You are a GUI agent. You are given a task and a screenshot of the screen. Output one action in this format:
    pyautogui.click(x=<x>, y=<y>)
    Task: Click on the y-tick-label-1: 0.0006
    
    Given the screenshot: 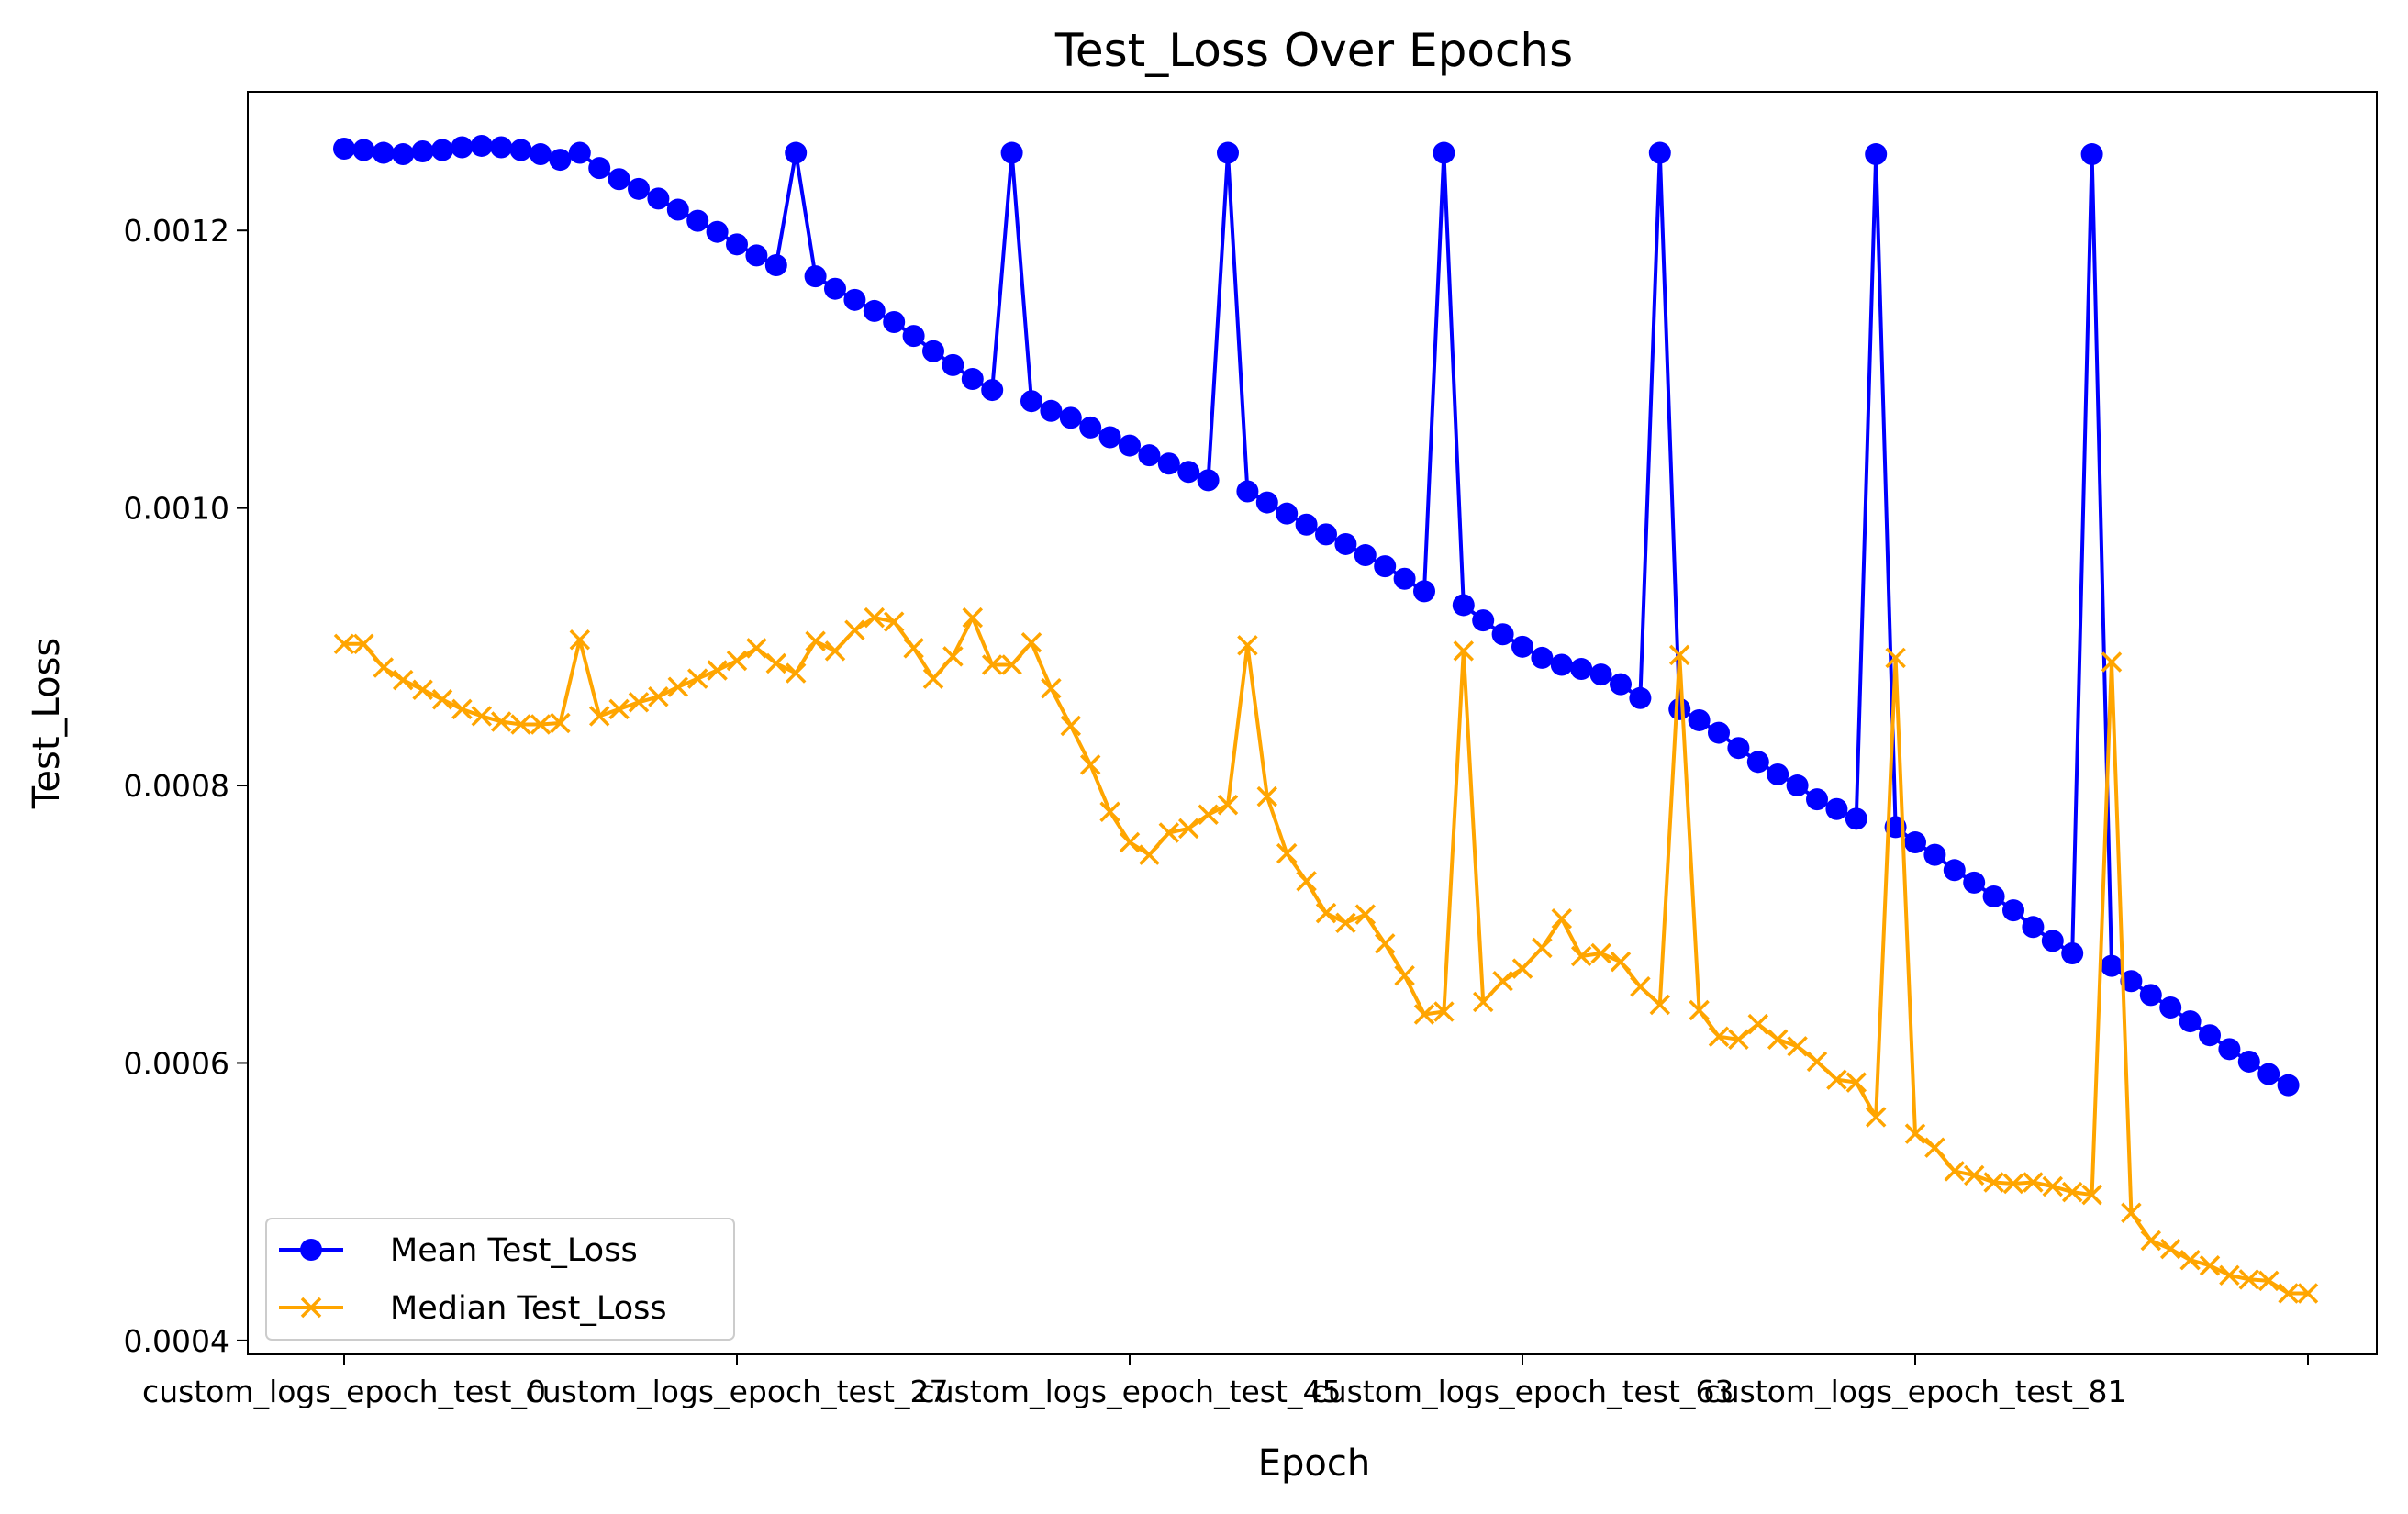 What is the action you would take?
    pyautogui.click(x=177, y=1063)
    